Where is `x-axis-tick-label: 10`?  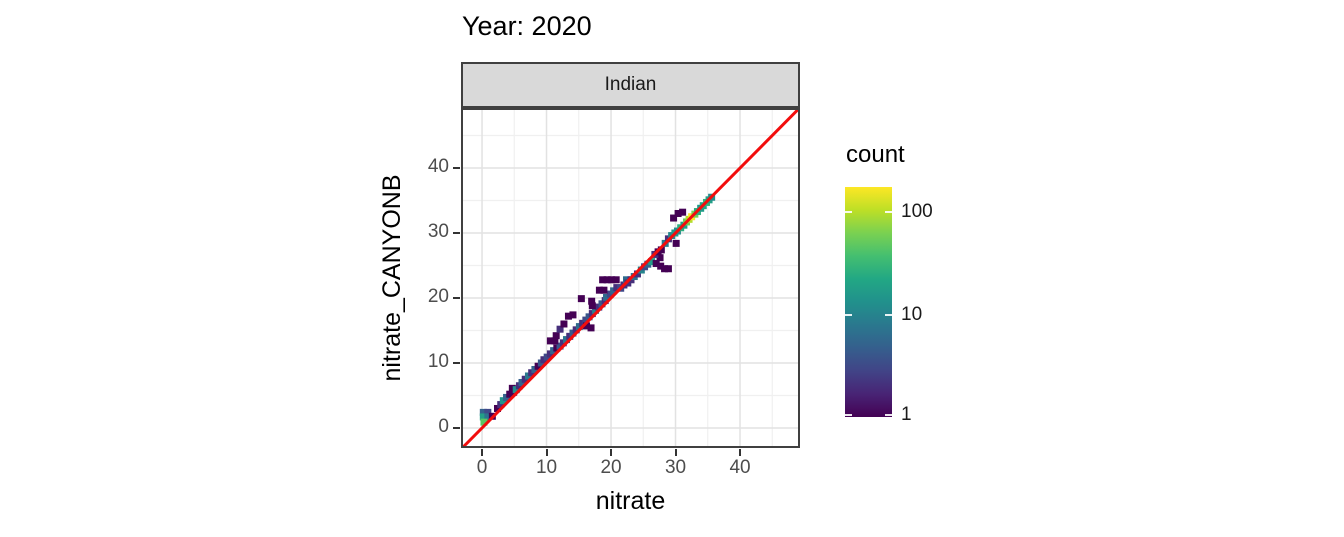
x-axis-tick-label: 10 is located at coordinates (546, 467).